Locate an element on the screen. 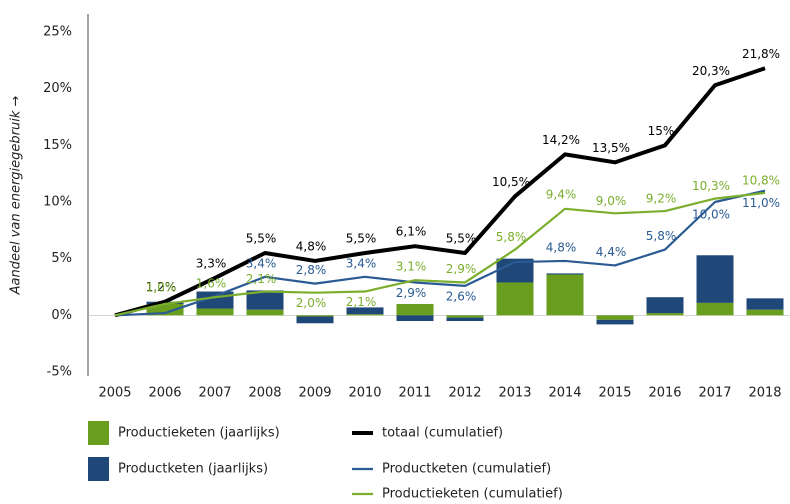  value-label: 2,0% is located at coordinates (311, 303).